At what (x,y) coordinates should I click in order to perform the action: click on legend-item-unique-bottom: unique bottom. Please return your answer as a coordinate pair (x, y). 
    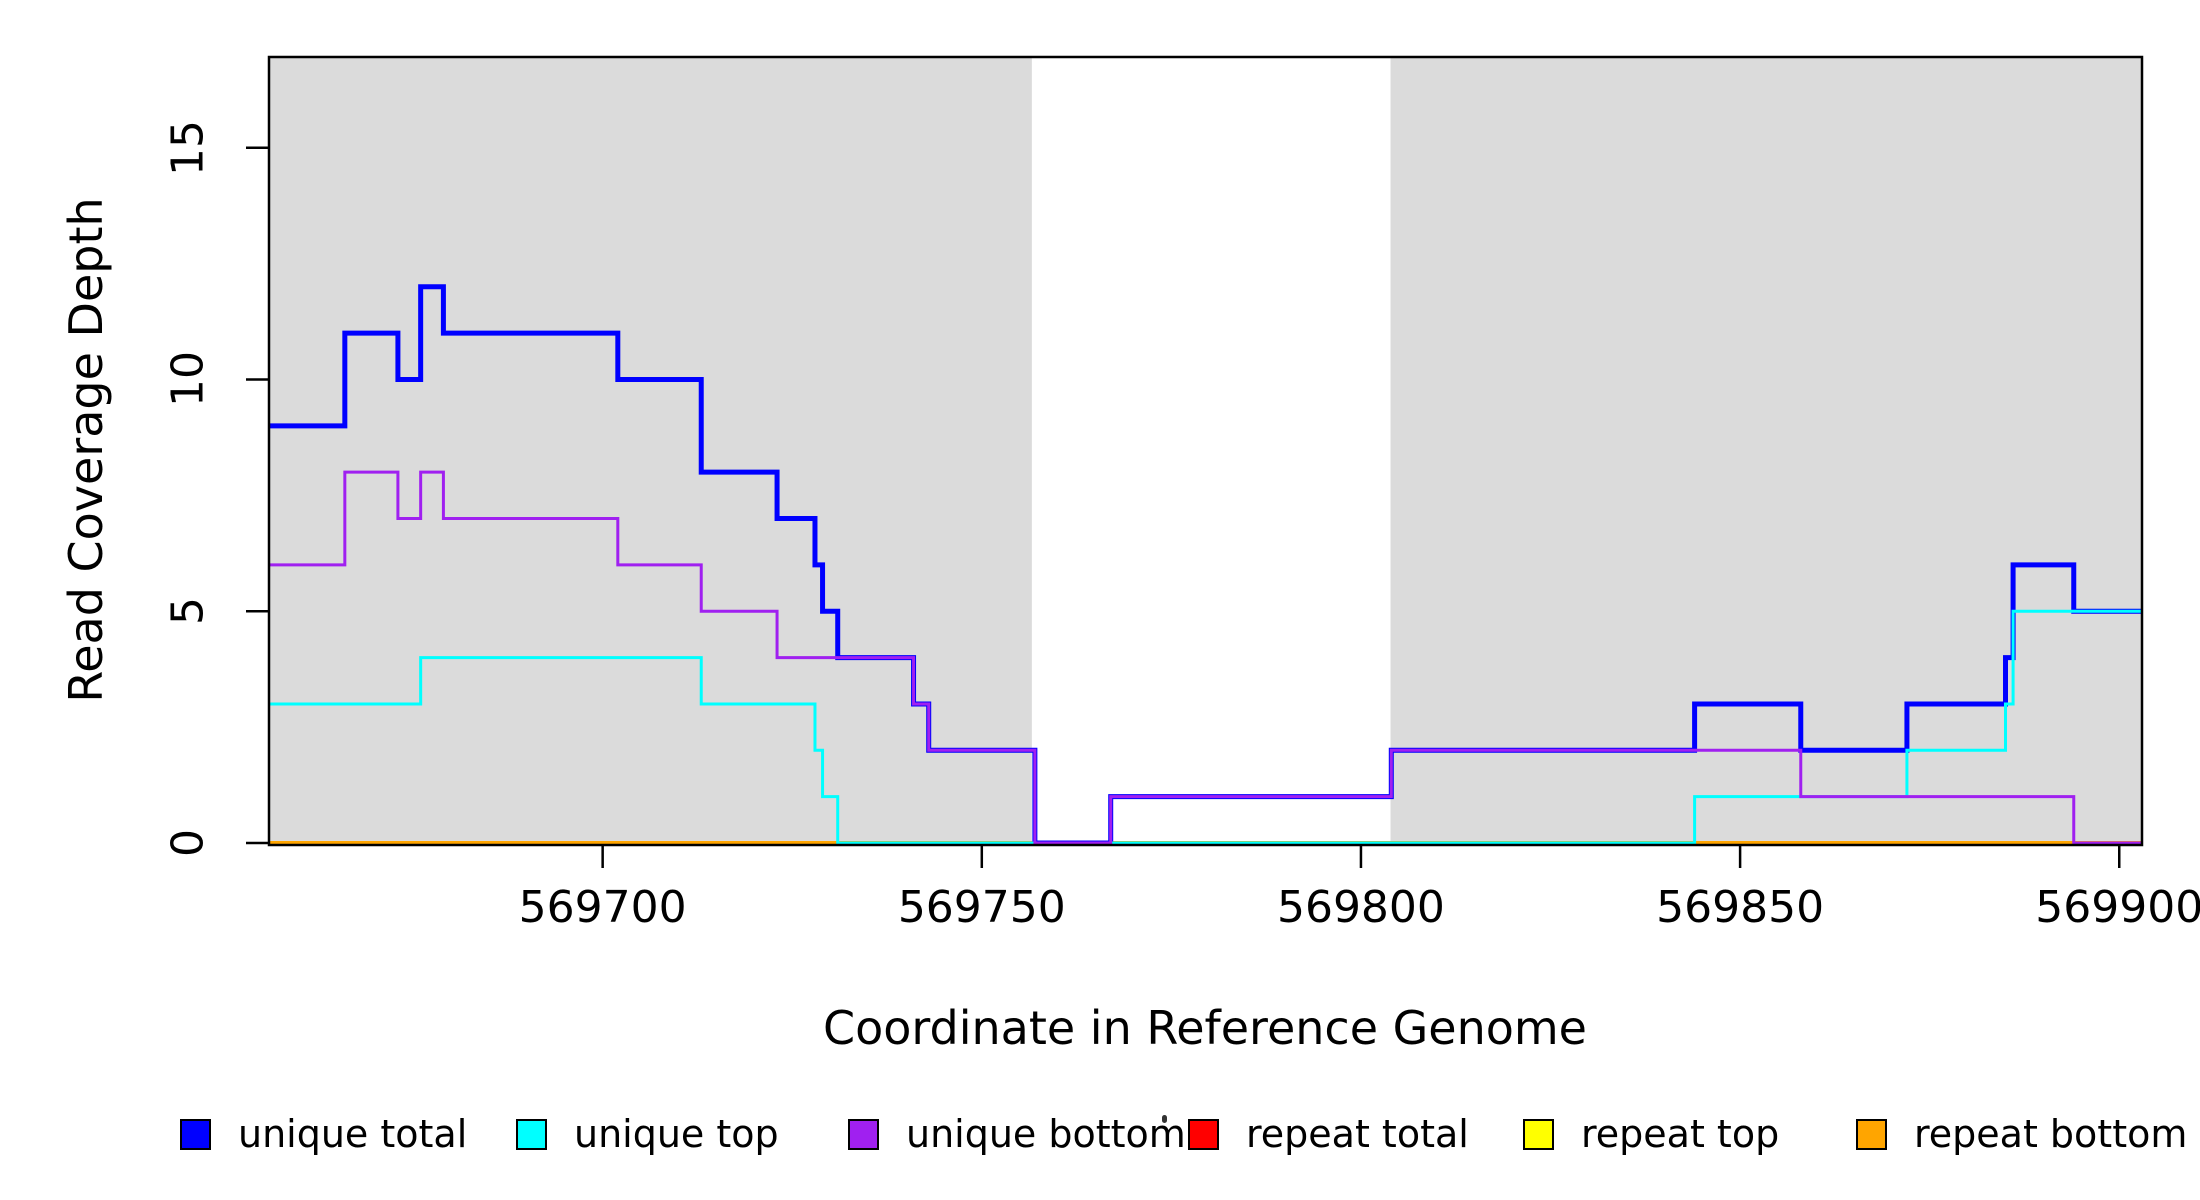
    Looking at the image, I should click on (1017, 1134).